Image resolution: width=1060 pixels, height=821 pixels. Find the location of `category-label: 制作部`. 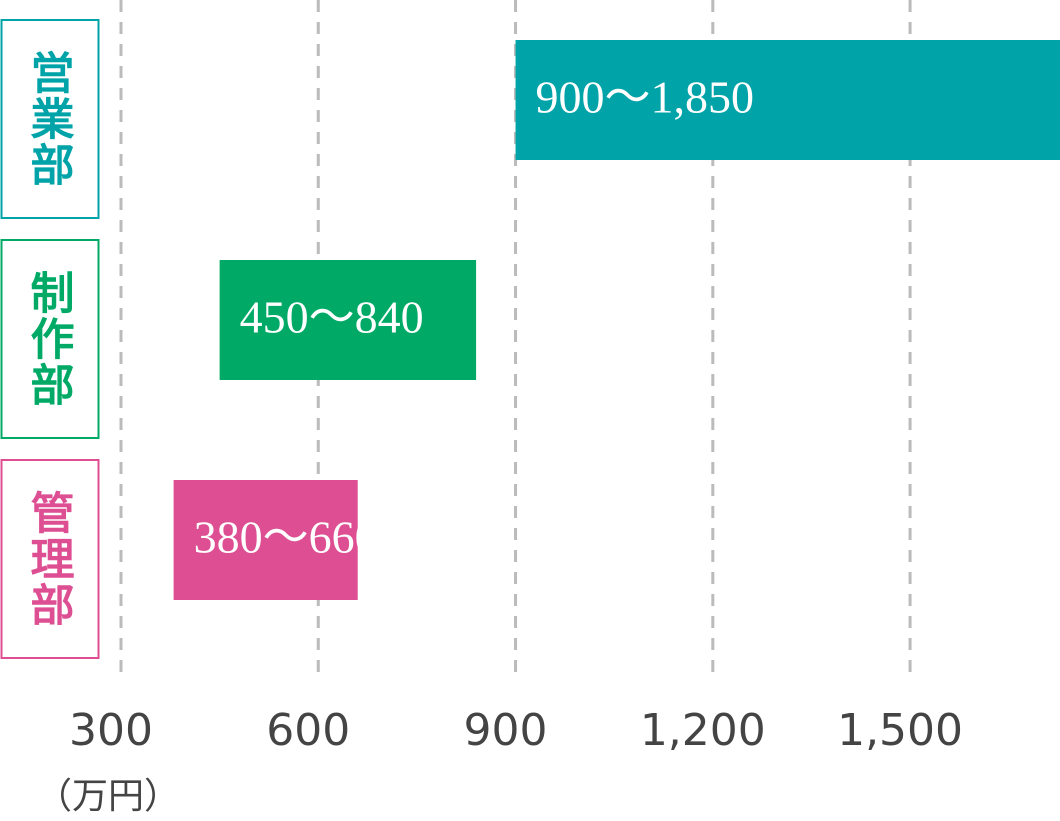

category-label: 制作部 is located at coordinates (49, 339).